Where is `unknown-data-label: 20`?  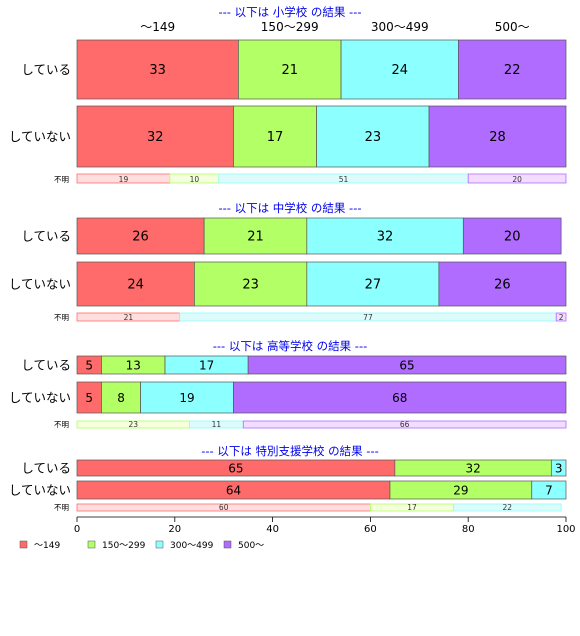 unknown-data-label: 20 is located at coordinates (517, 179).